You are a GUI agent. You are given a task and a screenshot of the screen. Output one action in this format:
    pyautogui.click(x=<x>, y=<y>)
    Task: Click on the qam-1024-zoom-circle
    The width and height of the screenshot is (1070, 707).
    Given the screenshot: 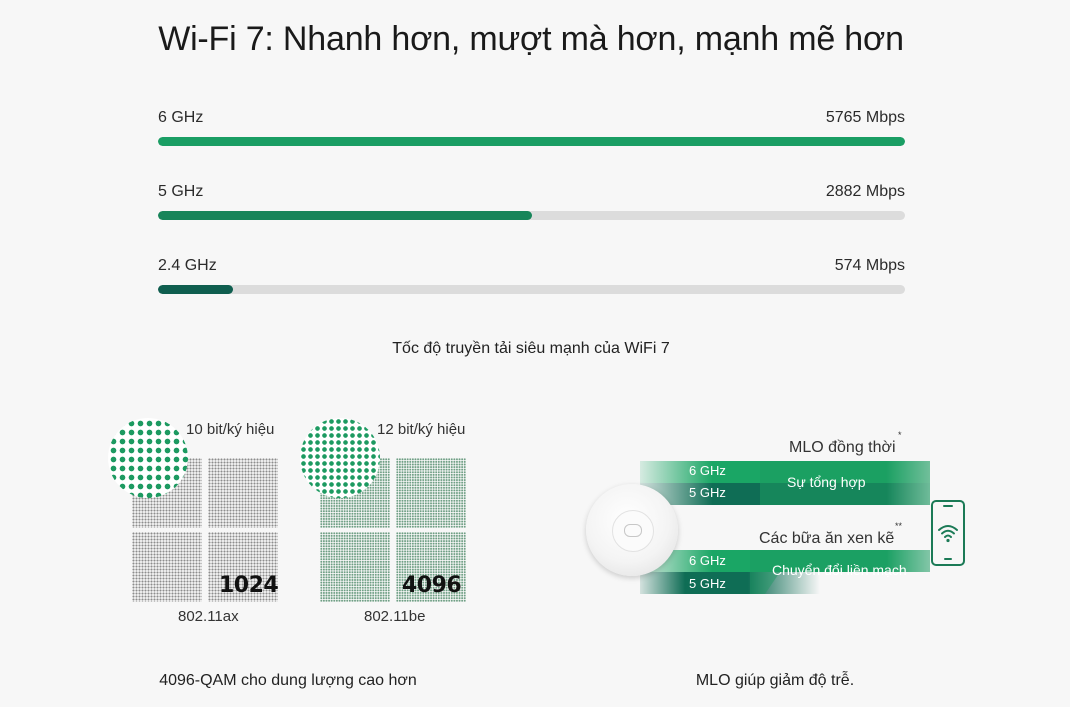 What is the action you would take?
    pyautogui.click(x=148, y=458)
    